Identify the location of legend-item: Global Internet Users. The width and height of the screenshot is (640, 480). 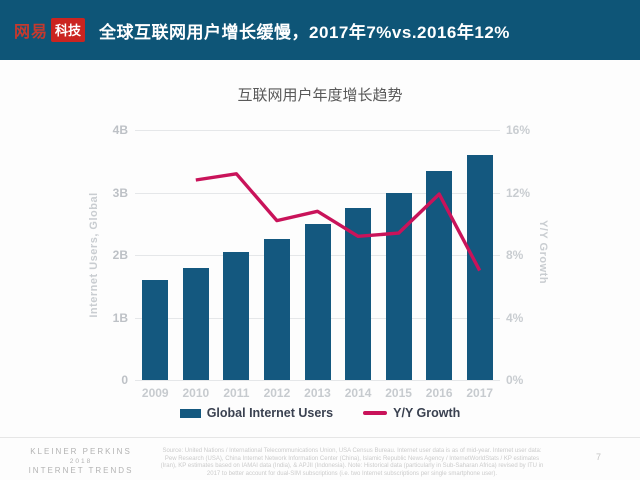
(256, 413).